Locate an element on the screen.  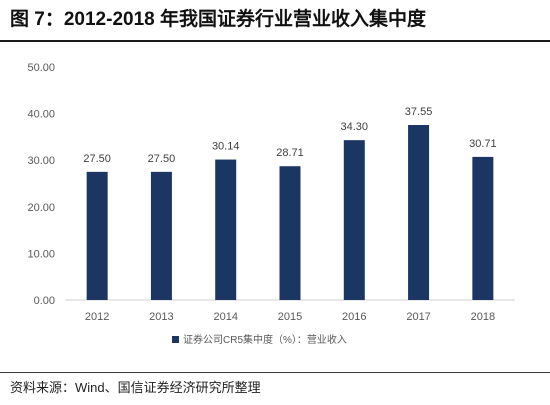
x-tick-label: 2013 is located at coordinates (161, 317).